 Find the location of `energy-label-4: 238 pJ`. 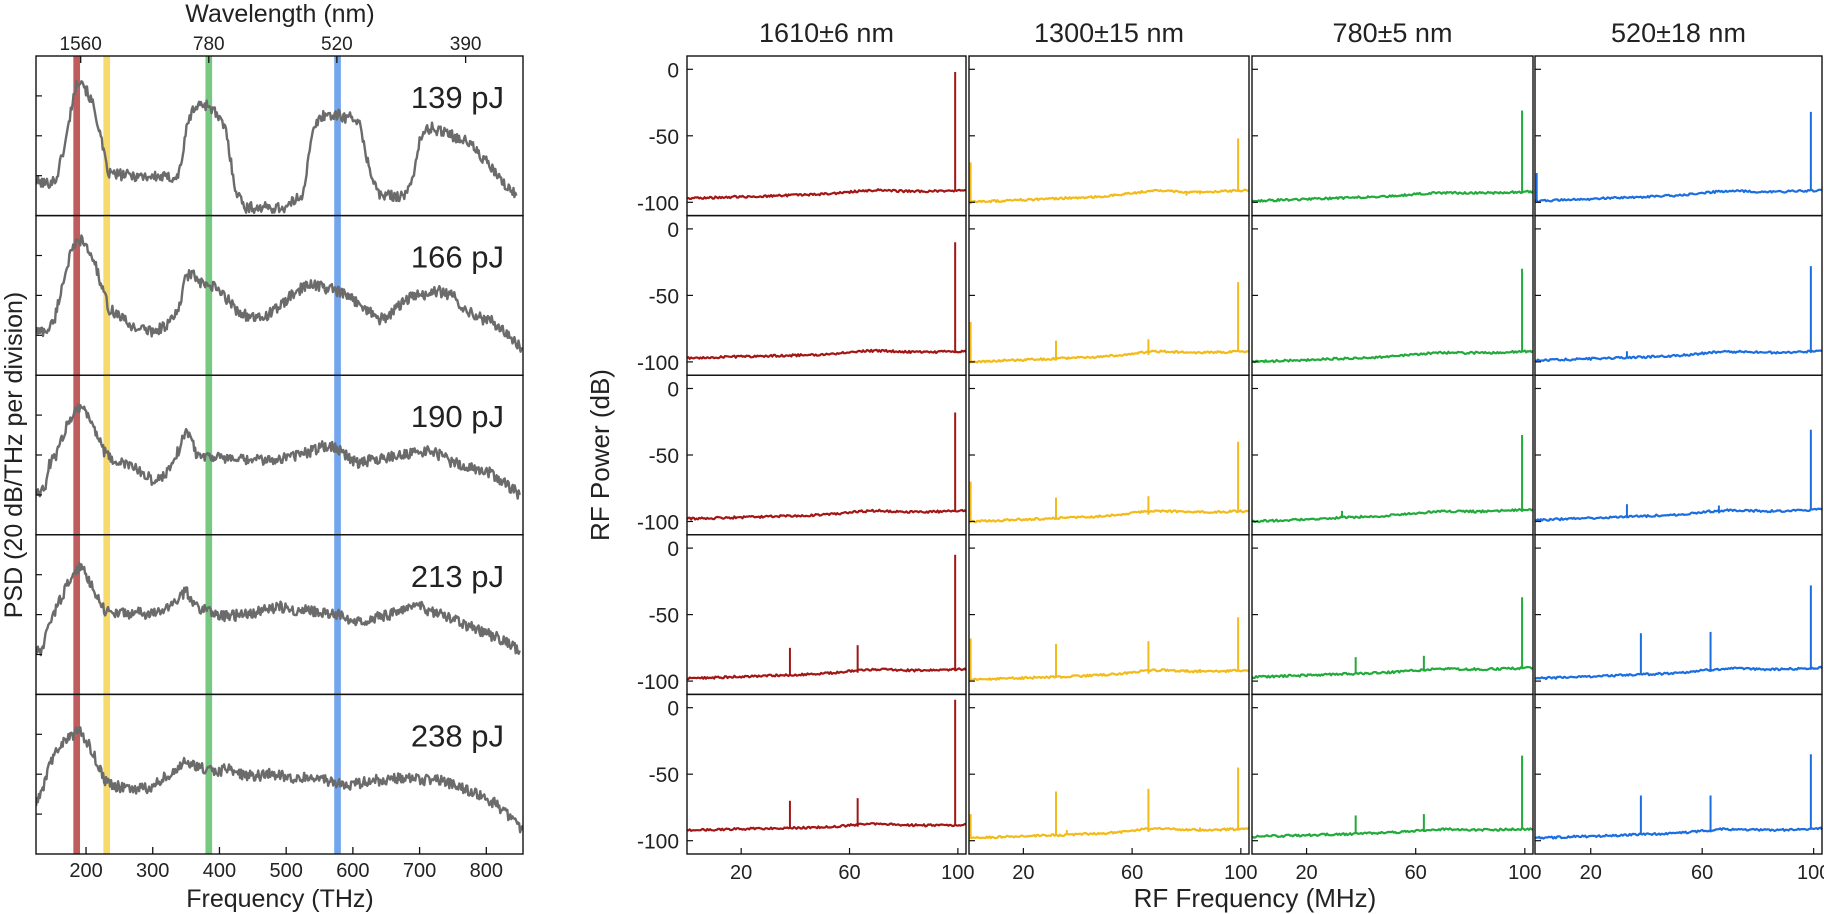

energy-label-4: 238 pJ is located at coordinates (457, 735).